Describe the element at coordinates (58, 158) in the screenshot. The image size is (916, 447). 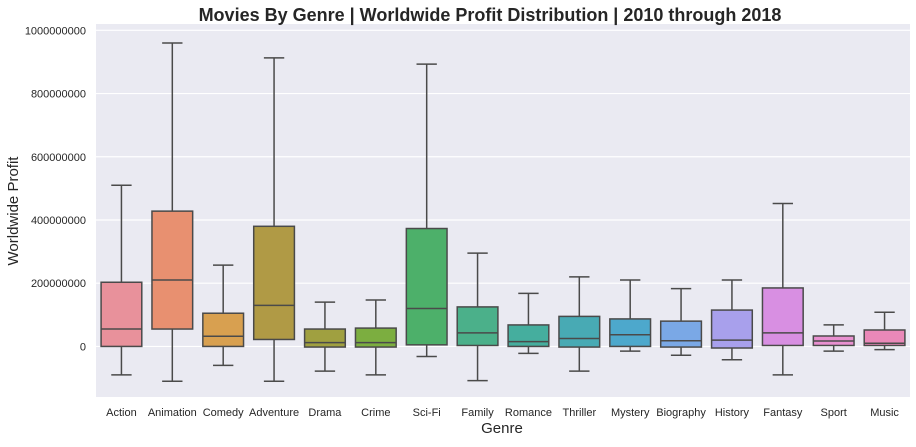
I see `y-tick-label: 600000000` at that location.